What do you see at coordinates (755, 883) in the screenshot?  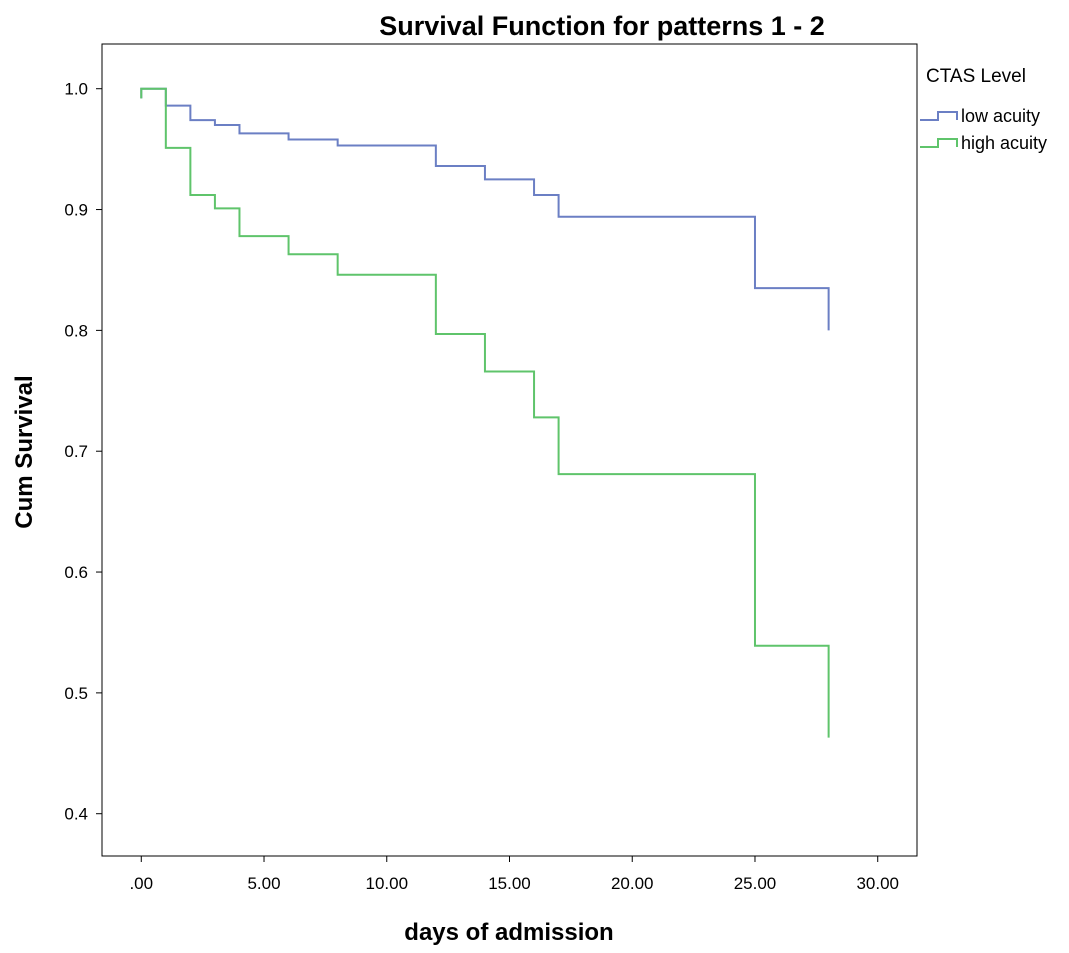 I see `x-tick-label: 25.00` at bounding box center [755, 883].